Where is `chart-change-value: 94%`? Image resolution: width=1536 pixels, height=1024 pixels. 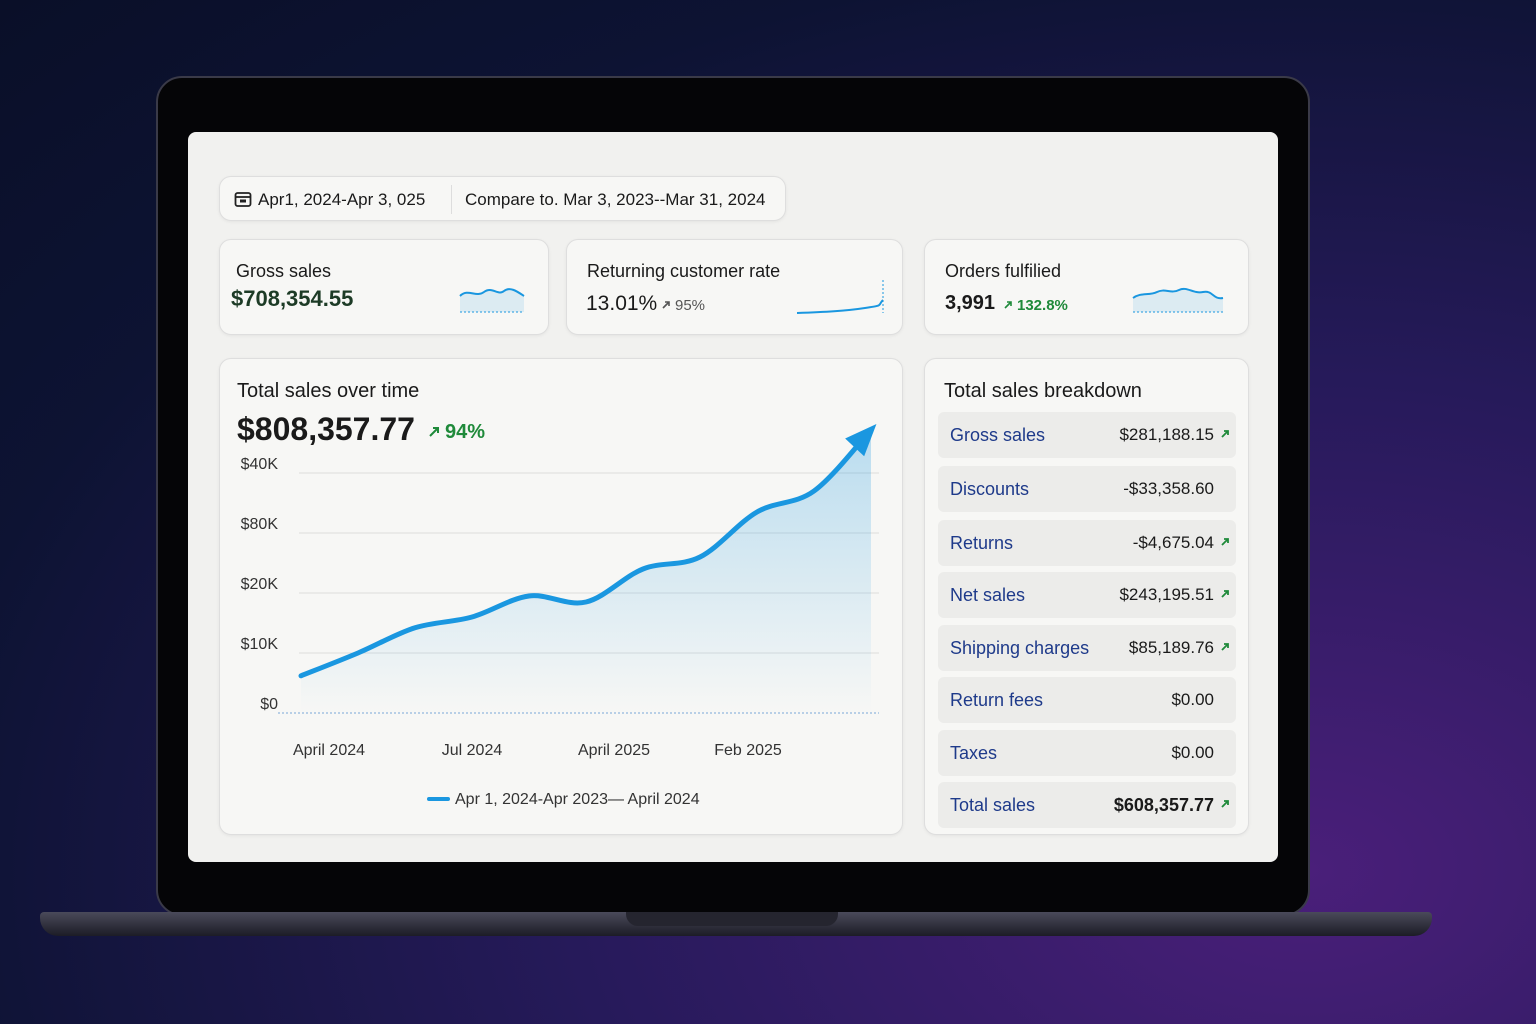 chart-change-value: 94% is located at coordinates (465, 432).